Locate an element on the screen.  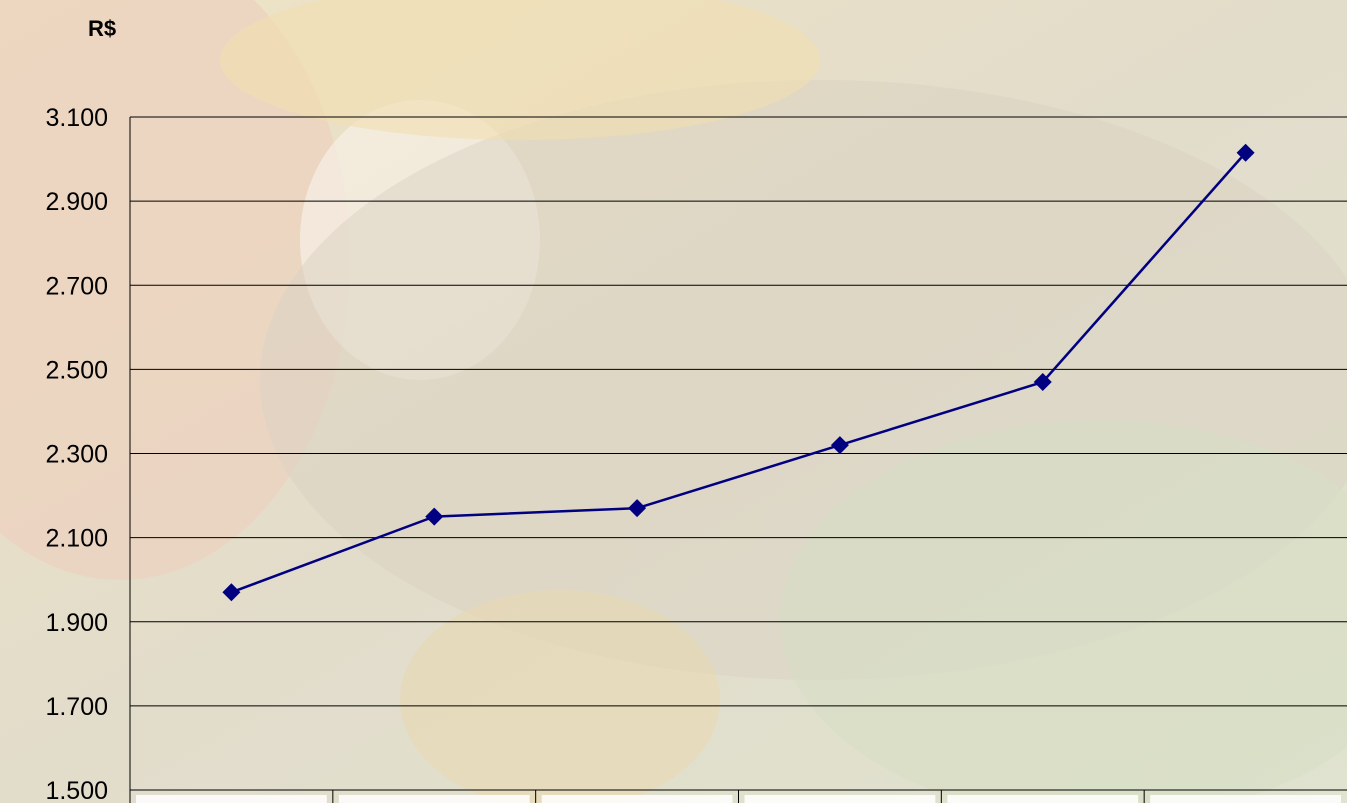
y-tick-label: 1.700 is located at coordinates (76, 707).